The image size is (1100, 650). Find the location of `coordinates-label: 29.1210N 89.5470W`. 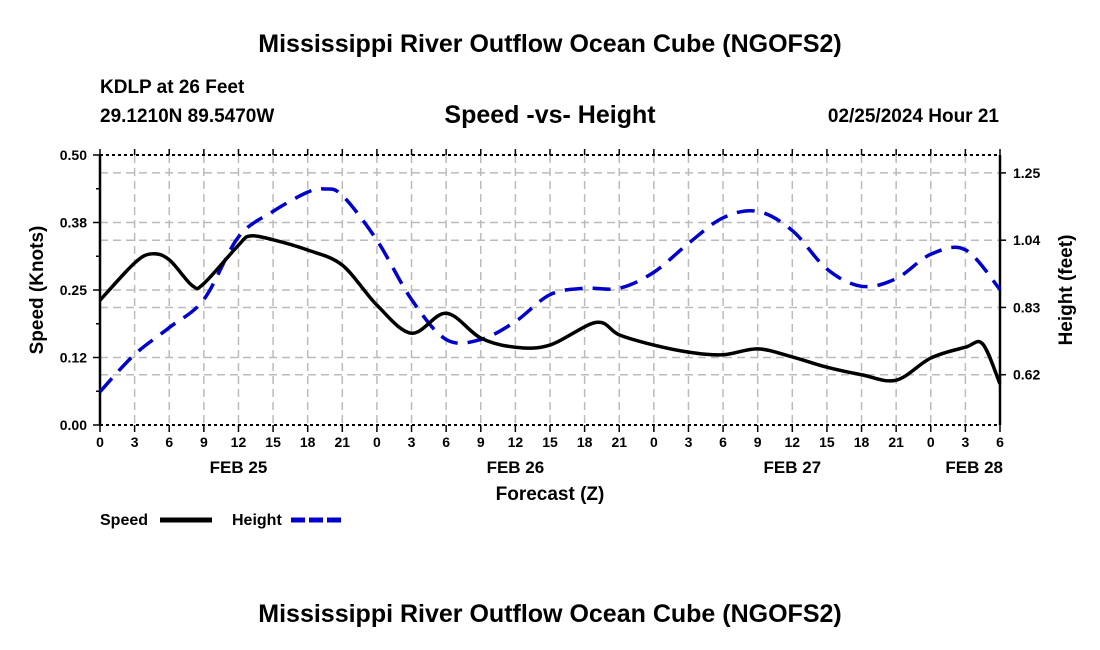

coordinates-label: 29.1210N 89.5470W is located at coordinates (187, 116).